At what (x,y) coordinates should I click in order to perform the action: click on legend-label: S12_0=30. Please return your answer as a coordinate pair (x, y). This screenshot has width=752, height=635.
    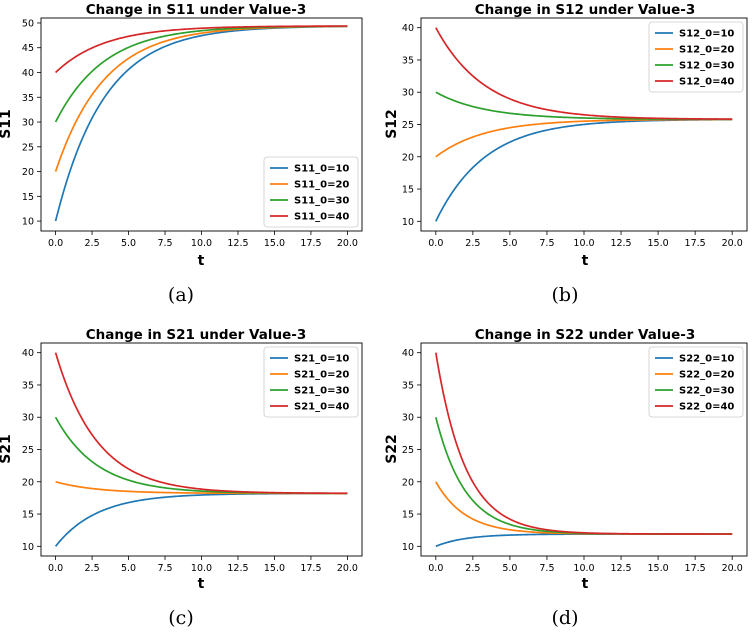
    Looking at the image, I should click on (706, 66).